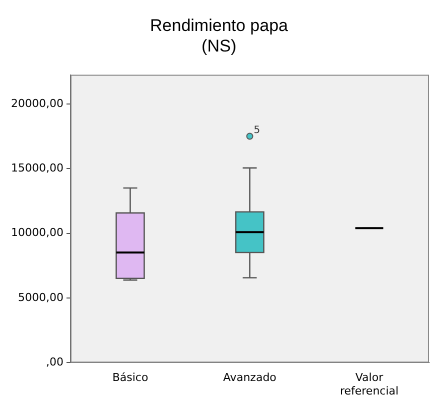  Describe the element at coordinates (37, 167) in the screenshot. I see `y-tick-label: 15000,00` at that location.